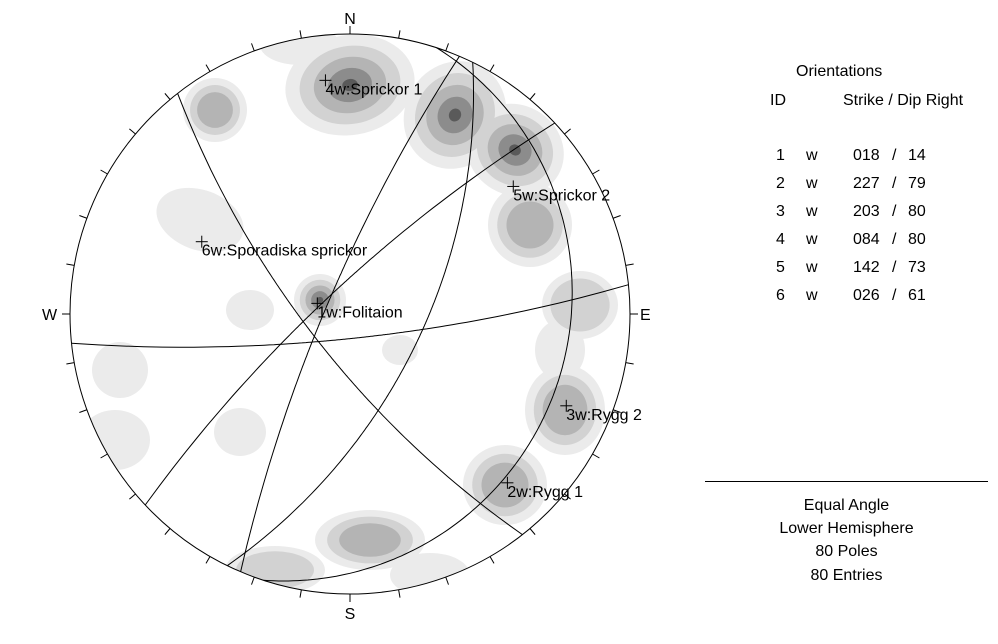 The width and height of the screenshot is (998, 644). Describe the element at coordinates (780, 239) in the screenshot. I see `row-id: 4` at that location.